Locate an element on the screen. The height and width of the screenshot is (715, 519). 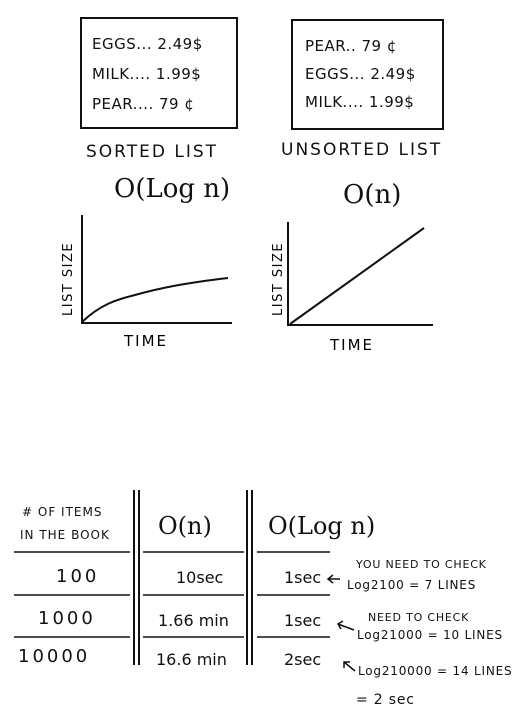
row1-items: 100 is located at coordinates (78, 576).